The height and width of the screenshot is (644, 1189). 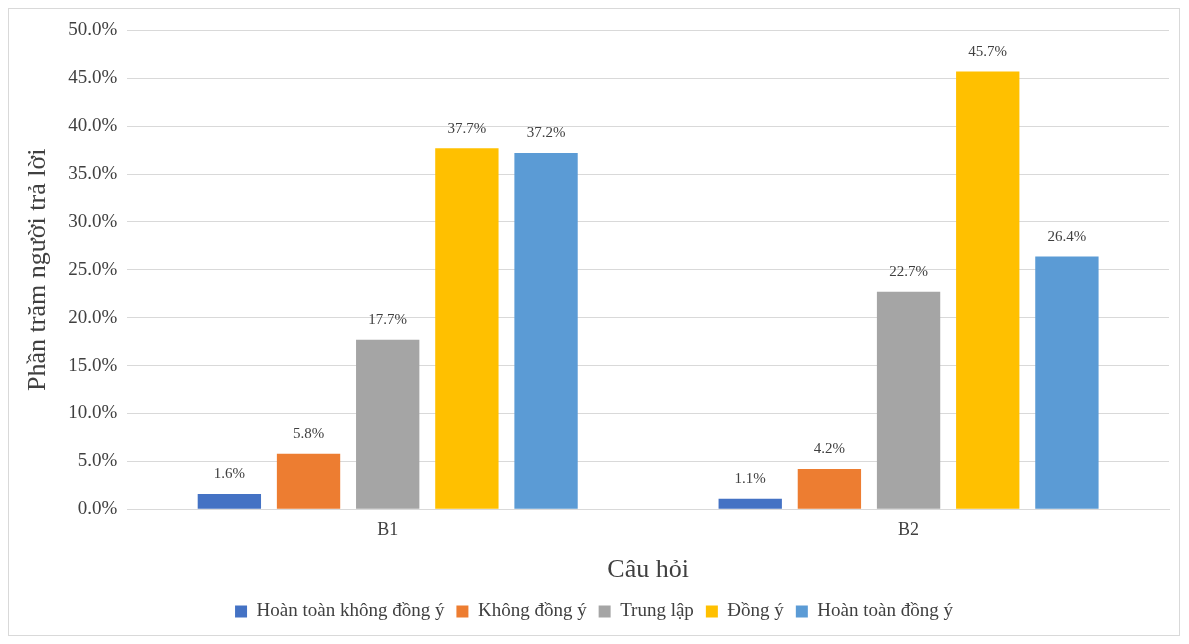 I want to click on y-tick-label: 25.0%, so click(x=93, y=268).